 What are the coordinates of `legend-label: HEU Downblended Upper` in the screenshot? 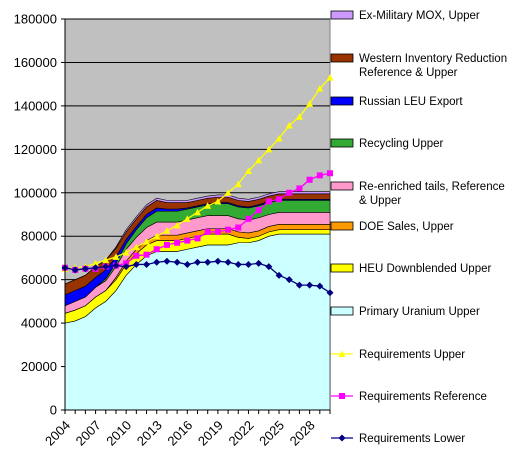 It's located at (425, 269).